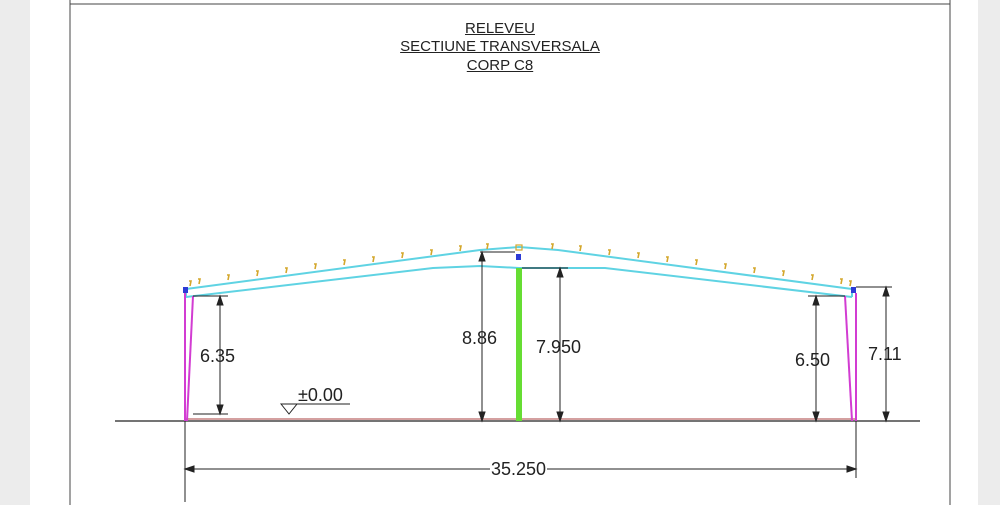 Image resolution: width=1000 pixels, height=505 pixels. I want to click on left-eave-height-label: 6.35, so click(218, 356).